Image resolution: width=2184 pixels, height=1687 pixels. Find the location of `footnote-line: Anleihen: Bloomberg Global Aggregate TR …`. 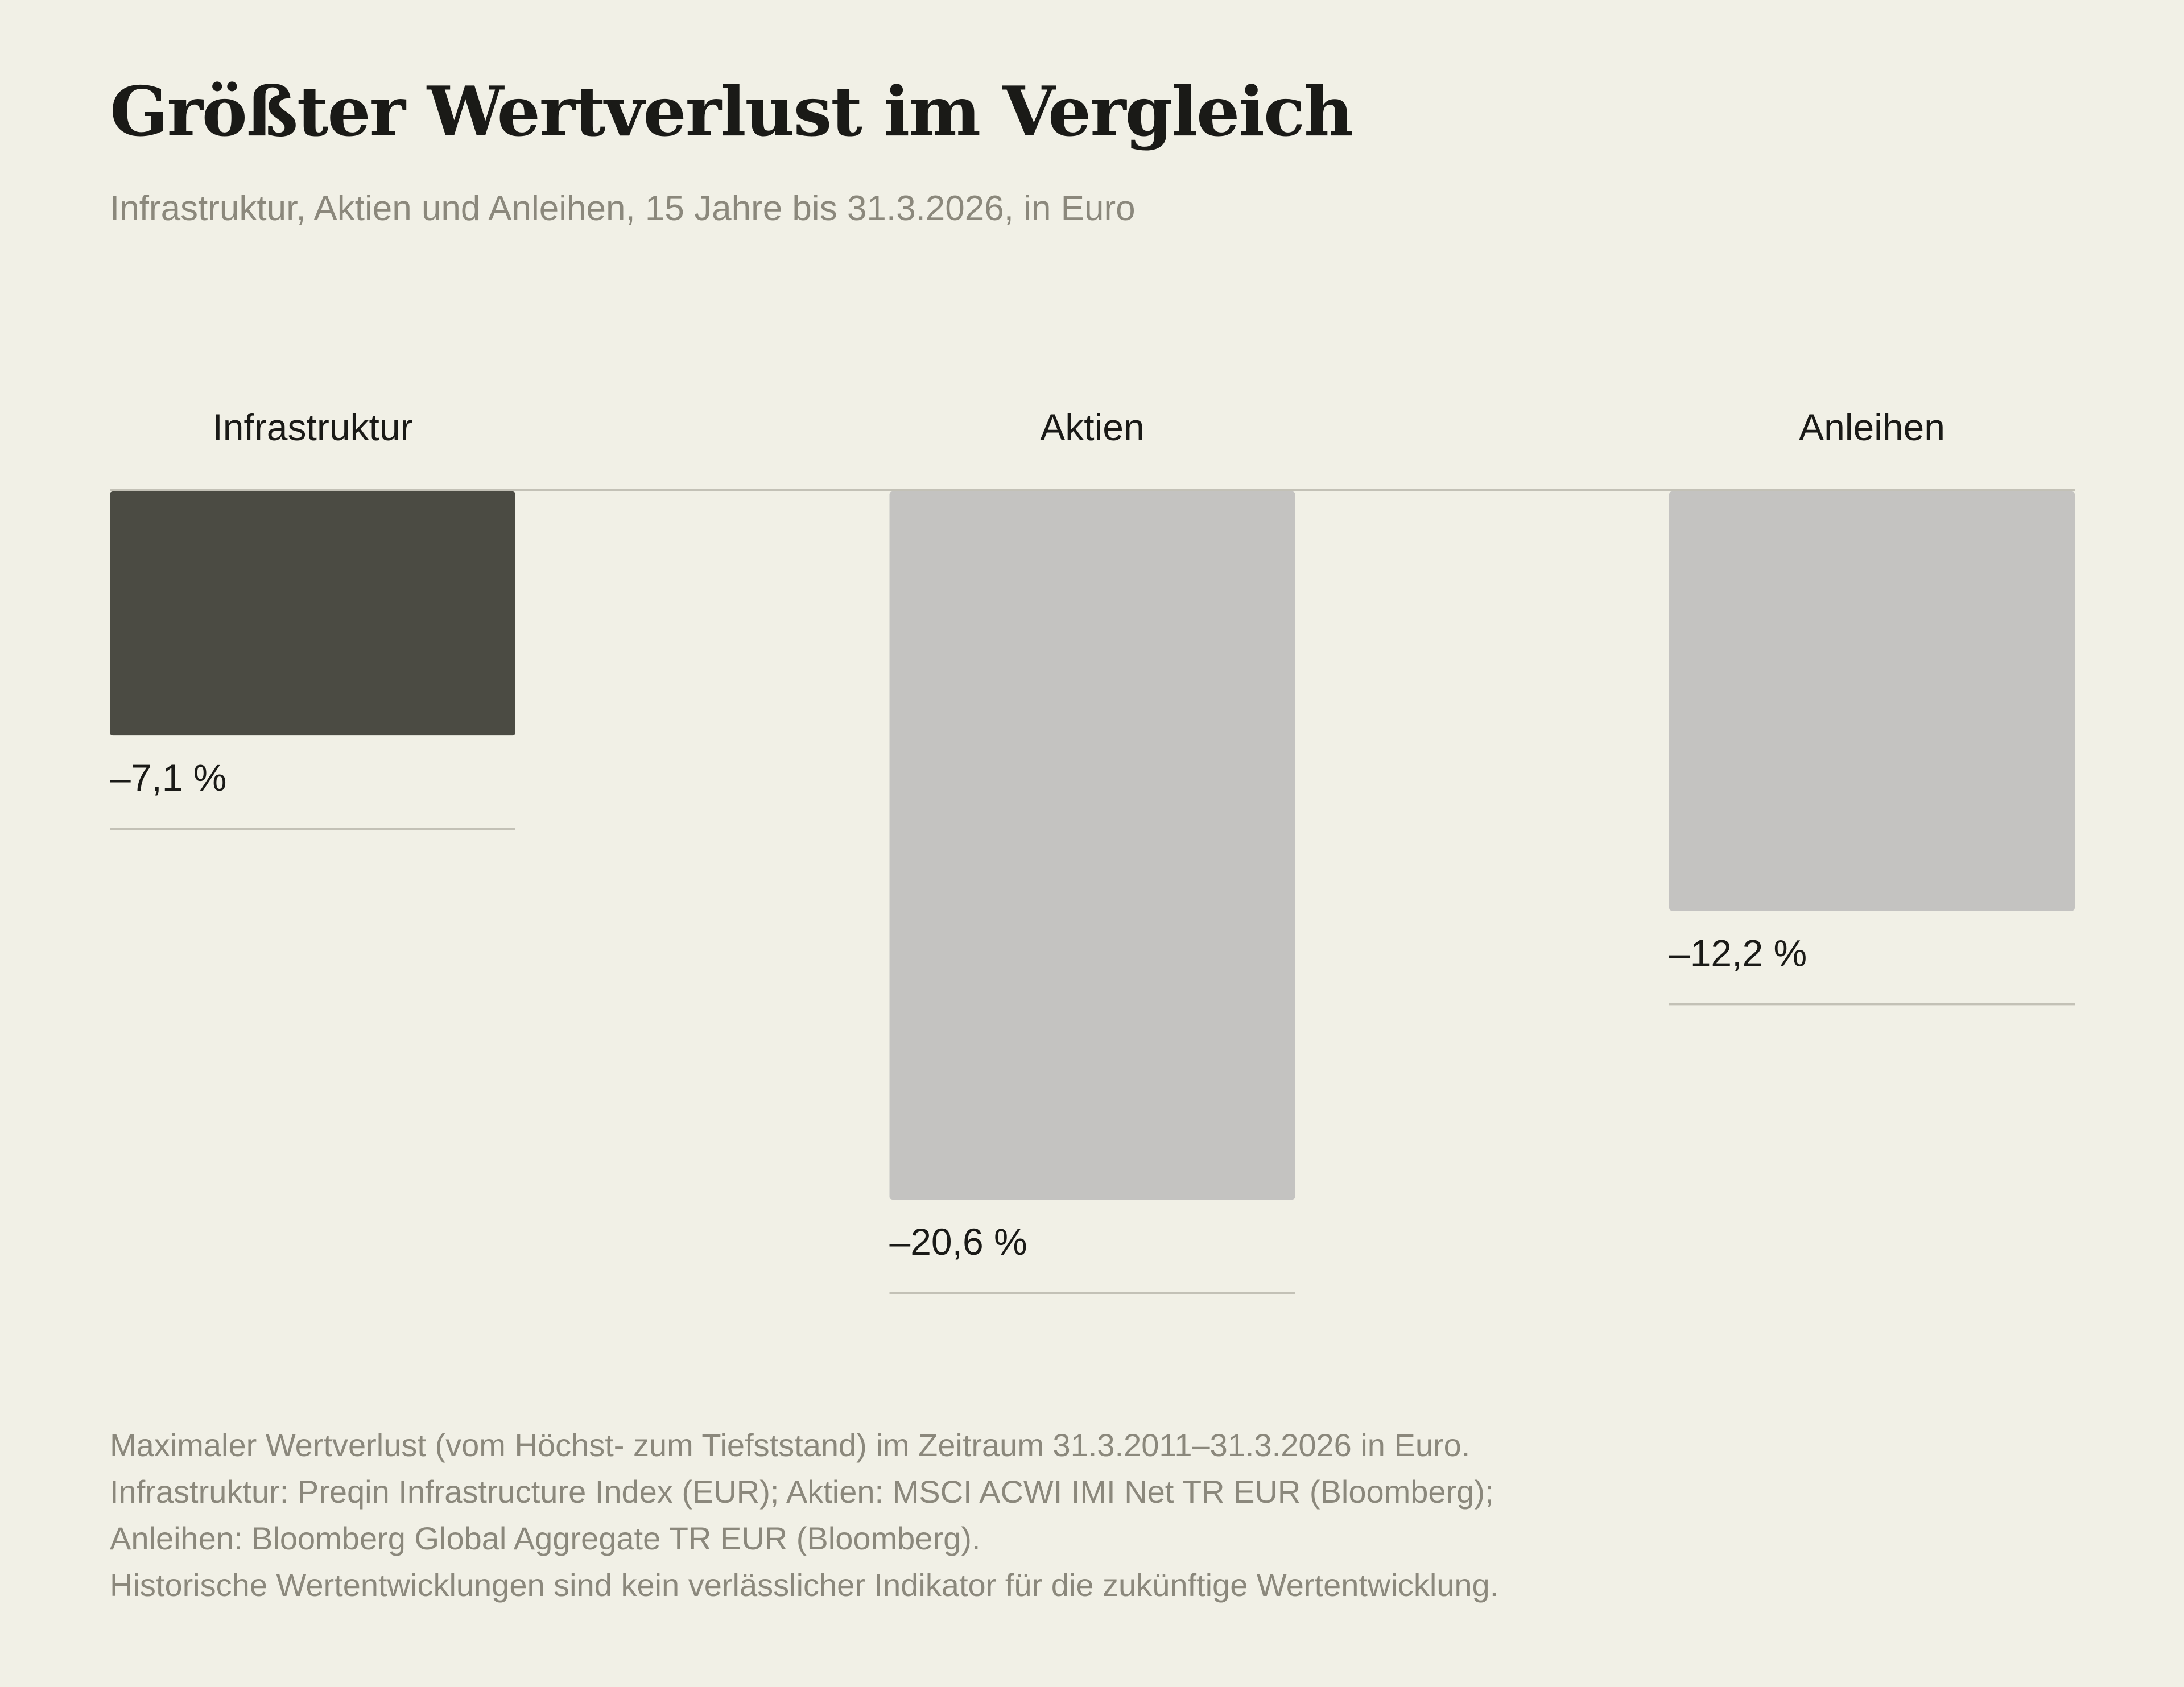

footnote-line: Anleihen: Bloomberg Global Aggregate TR … is located at coordinates (545, 1538).